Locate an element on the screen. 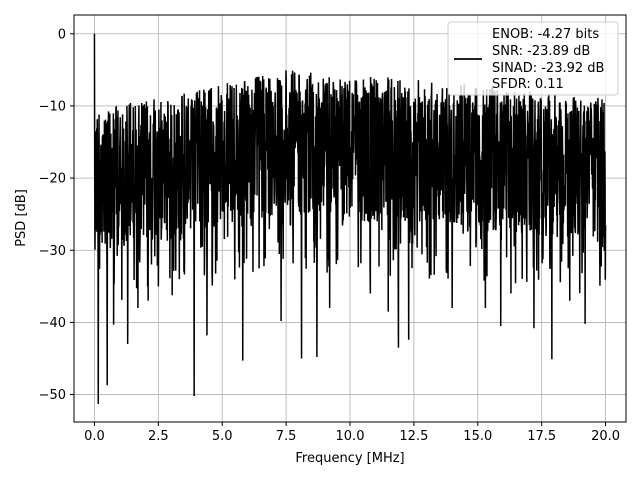  legend-sinad: SINAD: -23.92 dB is located at coordinates (548, 68).